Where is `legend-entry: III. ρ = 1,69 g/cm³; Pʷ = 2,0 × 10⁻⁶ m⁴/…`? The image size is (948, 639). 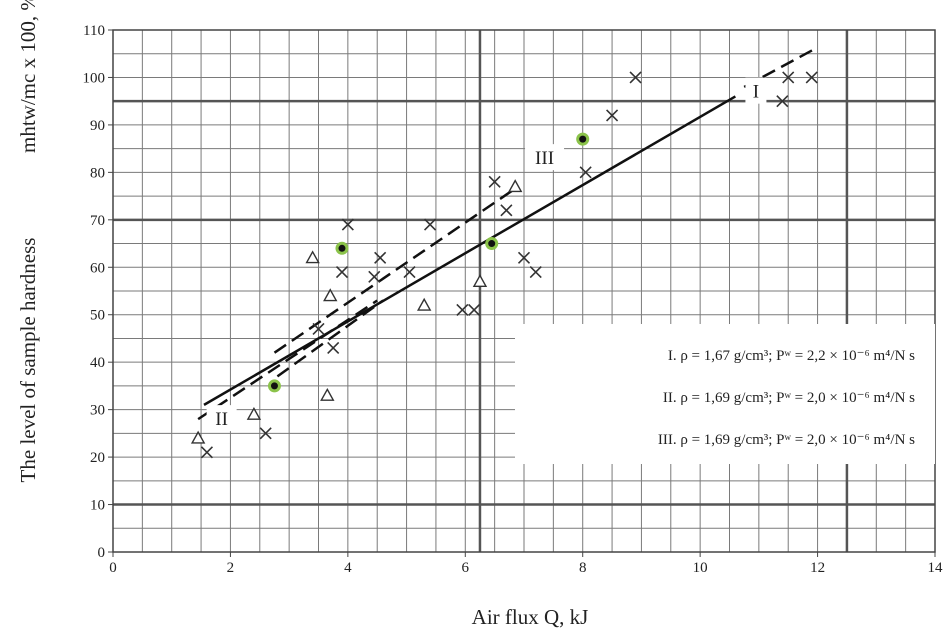 legend-entry: III. ρ = 1,69 g/cm³; Pʷ = 2,0 × 10⁻⁶ m⁴/… is located at coordinates (786, 440).